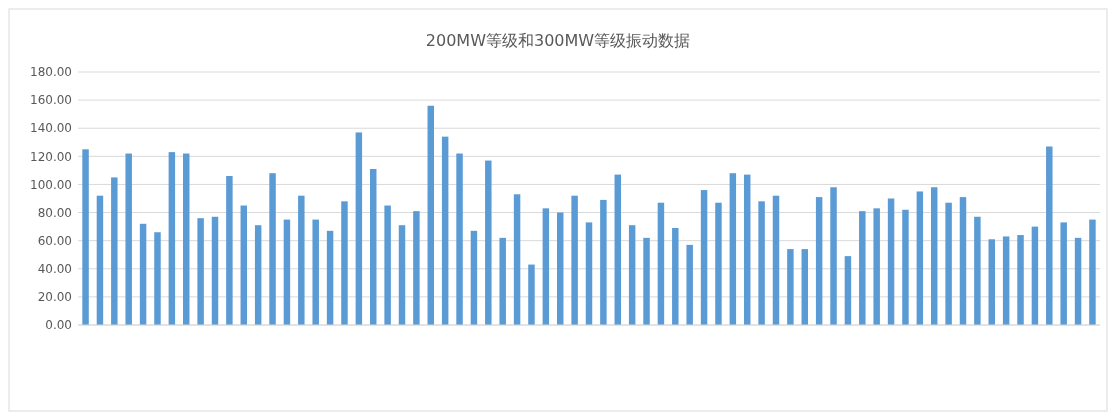 This screenshot has height=412, width=1108. What do you see at coordinates (51, 100) in the screenshot?
I see `y-tick-label: 160.00` at bounding box center [51, 100].